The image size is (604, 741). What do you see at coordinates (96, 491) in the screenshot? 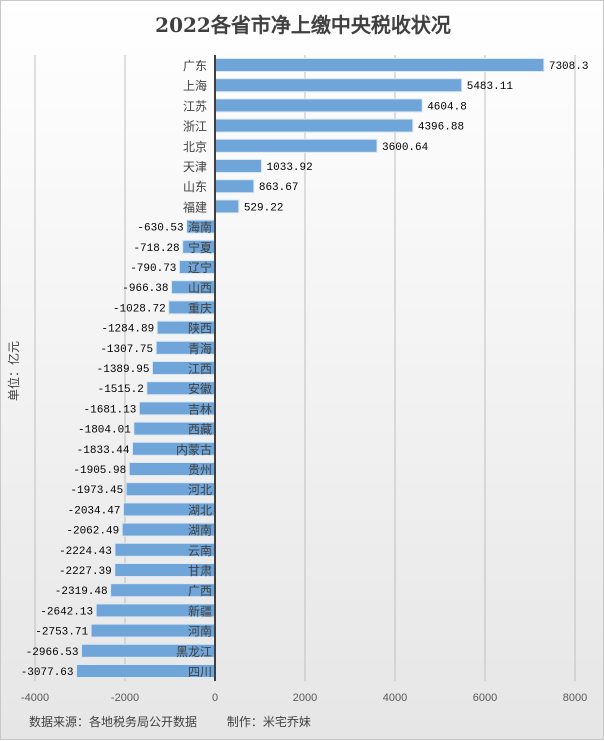
I see `data-label: -1973.45` at bounding box center [96, 491].